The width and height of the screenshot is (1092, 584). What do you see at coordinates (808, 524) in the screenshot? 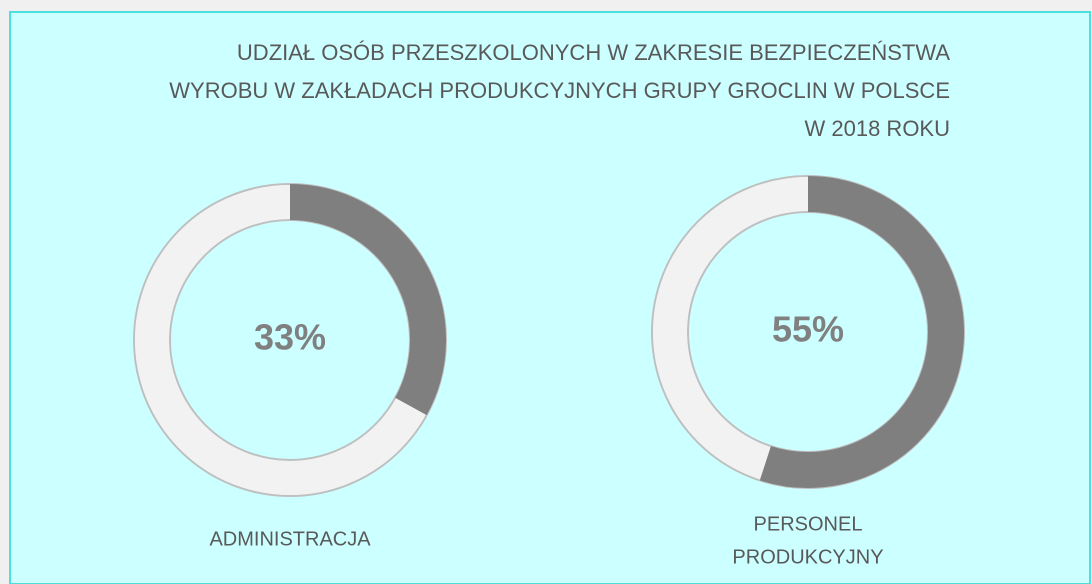
I see `donut-label: PERSONEL` at bounding box center [808, 524].